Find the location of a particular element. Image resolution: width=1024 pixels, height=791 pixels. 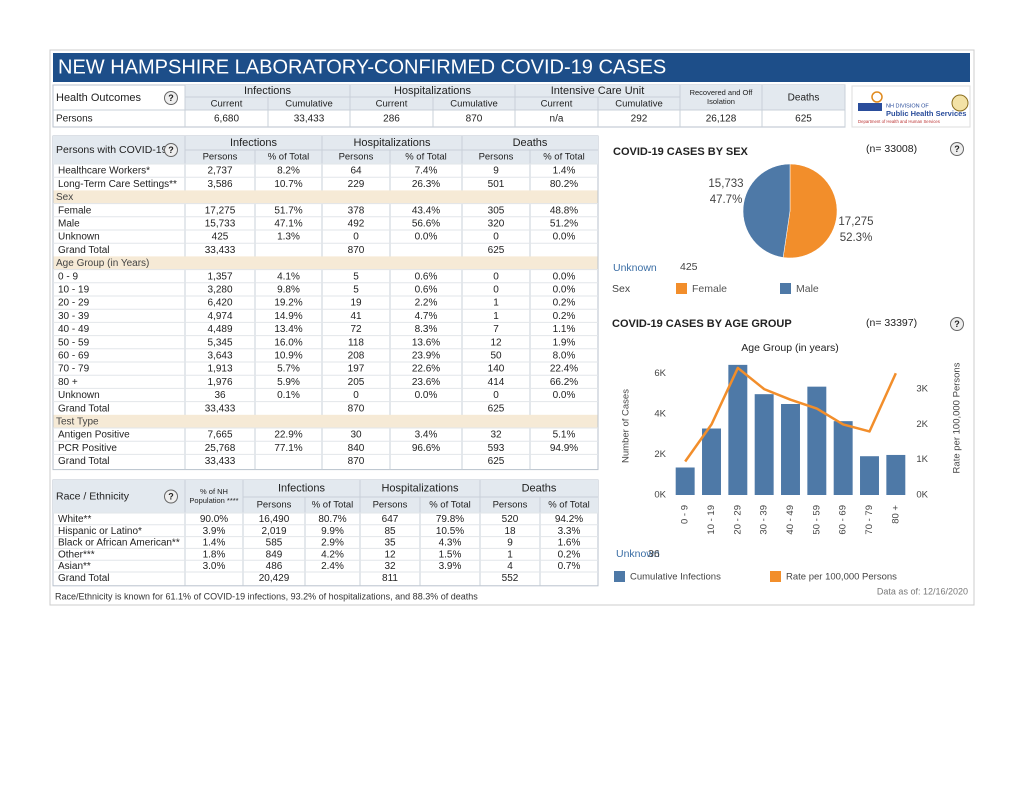

table-cell: 4.3% is located at coordinates (450, 543).